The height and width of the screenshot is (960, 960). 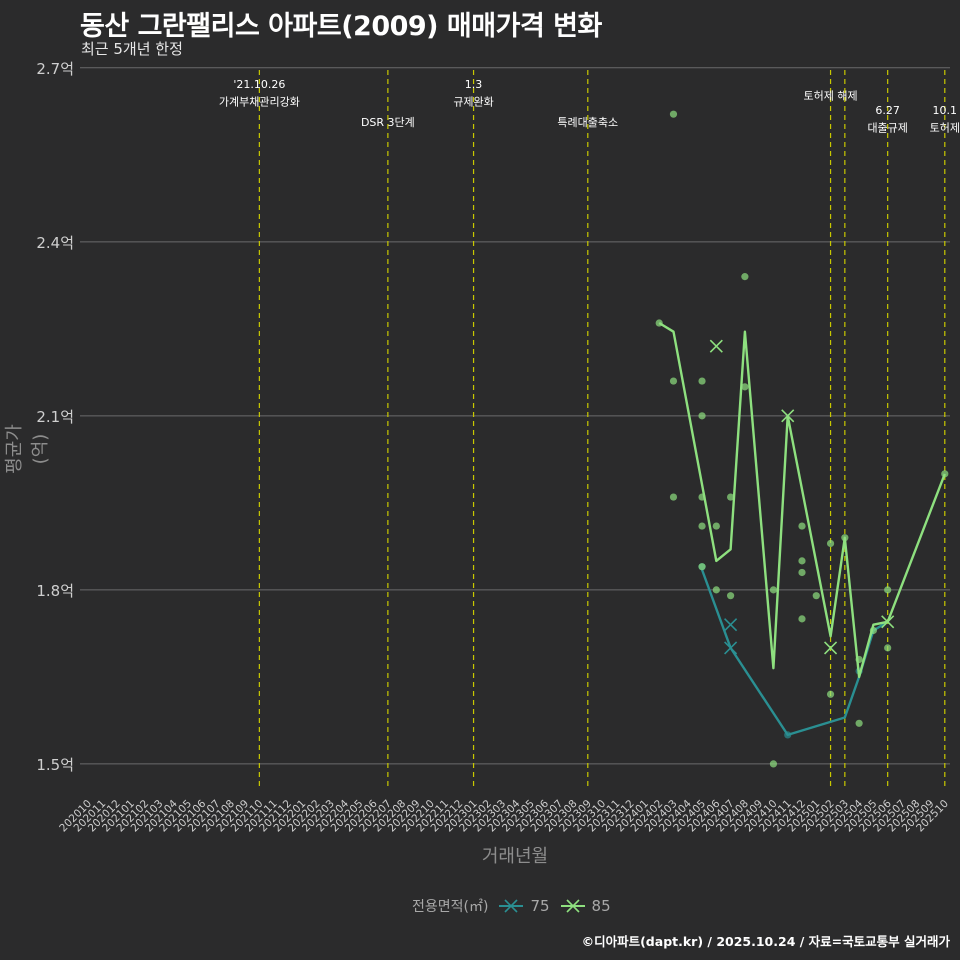 I want to click on x-axis-title: 거래년월, so click(x=515, y=856).